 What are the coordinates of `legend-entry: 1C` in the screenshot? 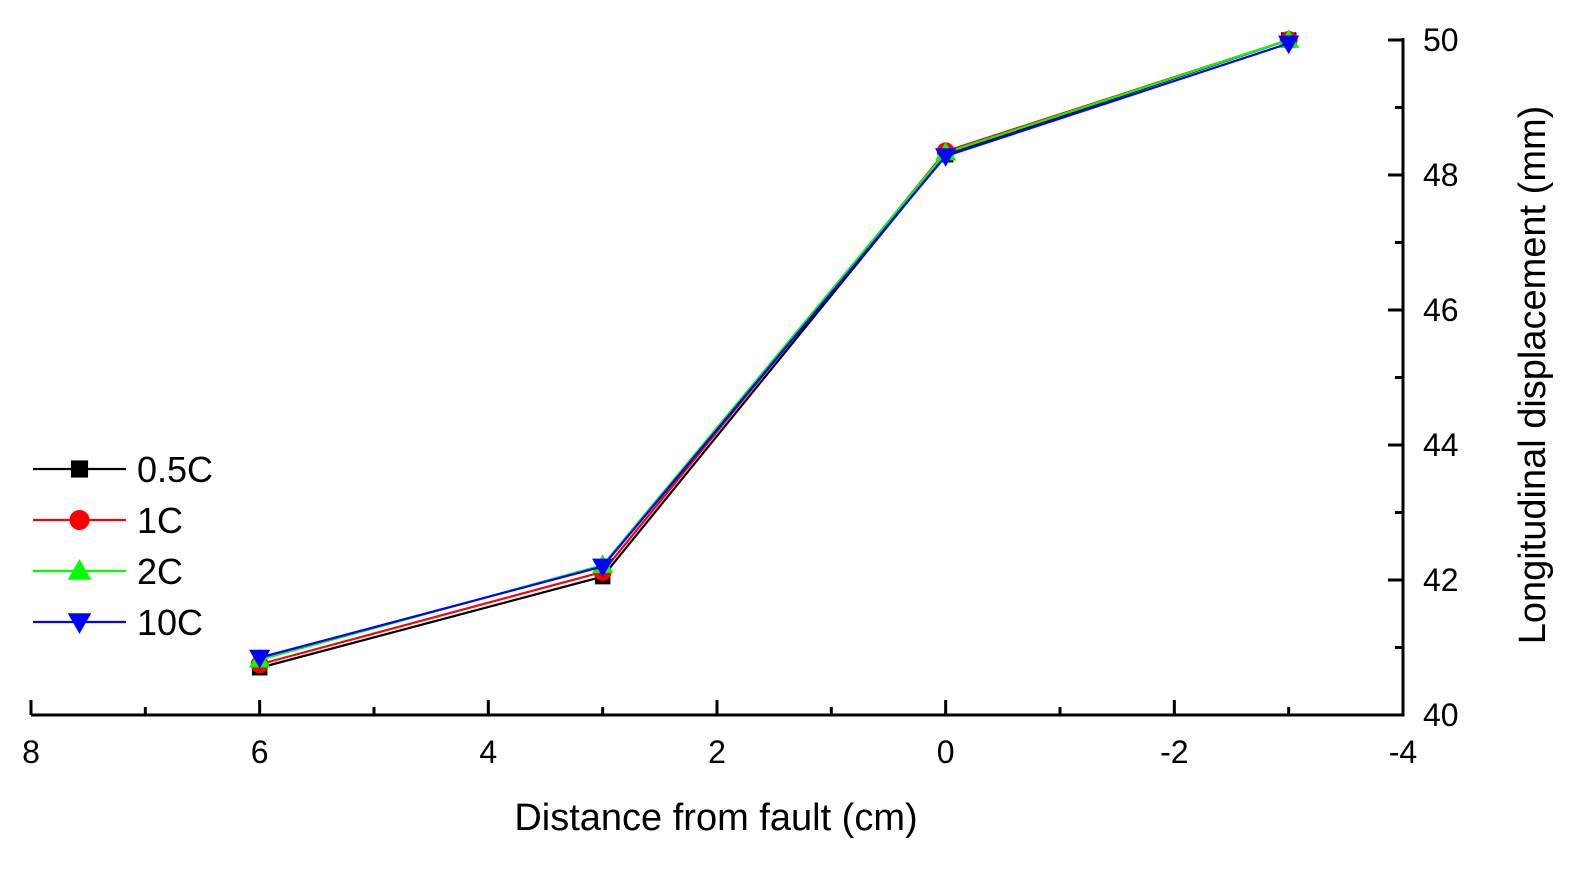 It's located at (108, 520).